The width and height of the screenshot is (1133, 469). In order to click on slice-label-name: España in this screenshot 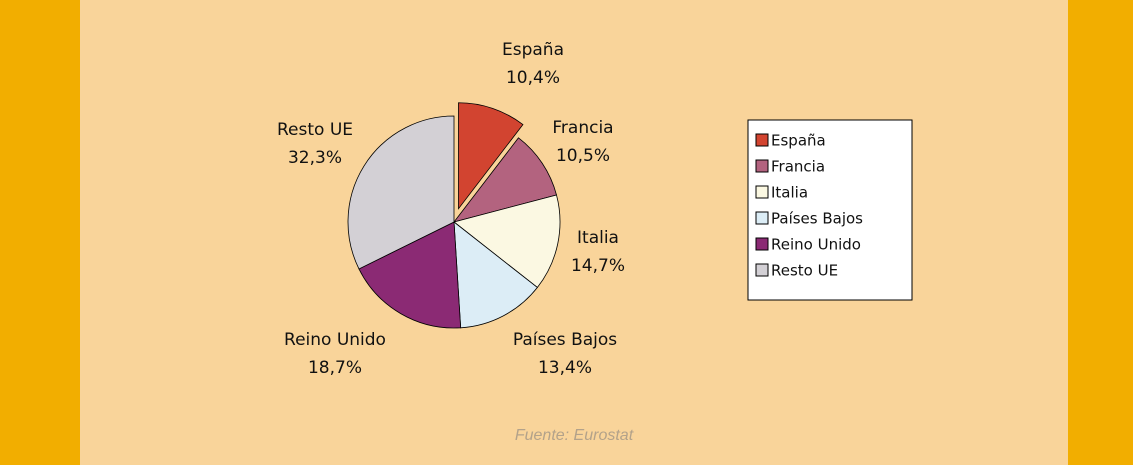, I will do `click(533, 50)`.